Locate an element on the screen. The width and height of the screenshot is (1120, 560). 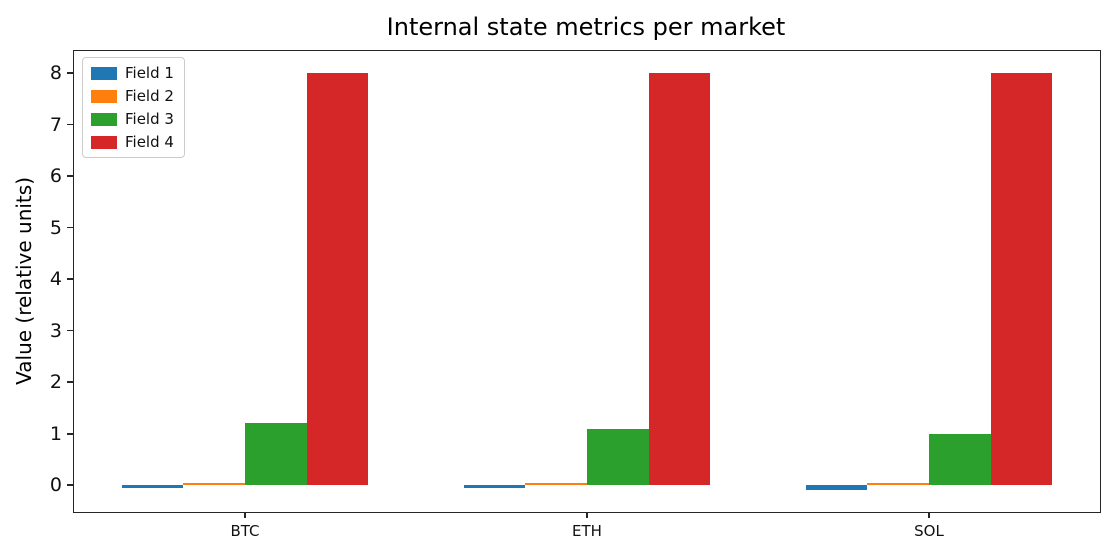
y-tick-label: 6 is located at coordinates (55, 176).